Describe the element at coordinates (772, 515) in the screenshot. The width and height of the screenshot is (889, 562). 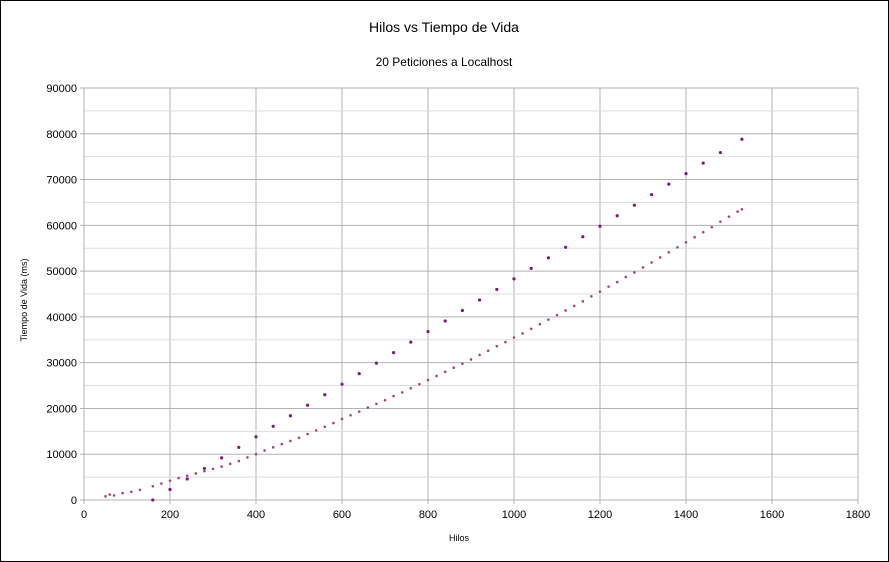
I see `x-tick-label: 1600` at that location.